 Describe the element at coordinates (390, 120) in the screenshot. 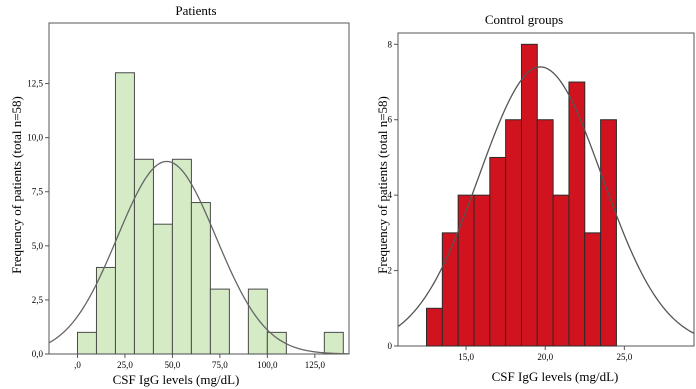

I see `control-y-tick-label: 6` at that location.